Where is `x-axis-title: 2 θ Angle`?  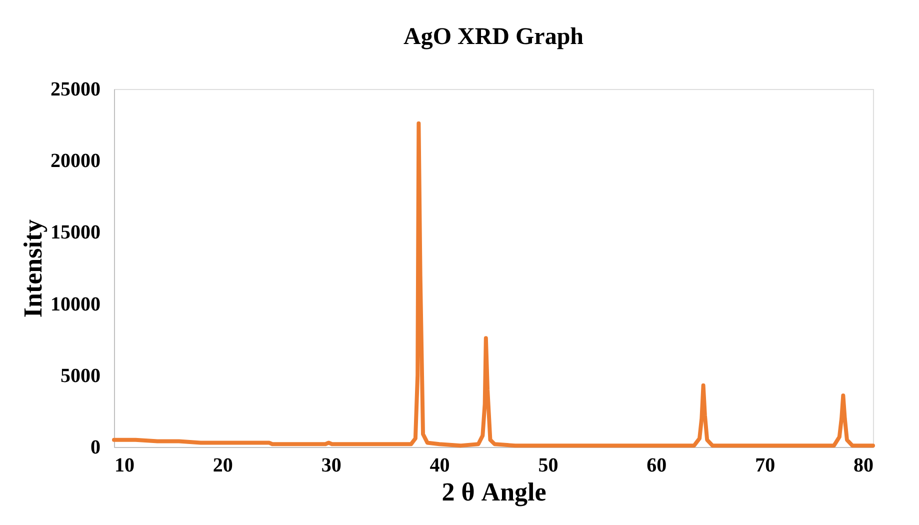
x-axis-title: 2 θ Angle is located at coordinates (494, 492).